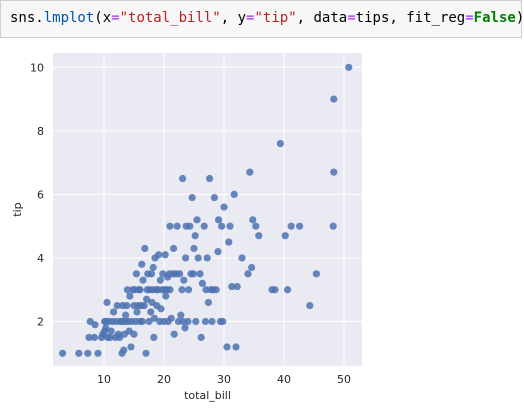 This screenshot has width=524, height=417. I want to click on x-tick-label: 50, so click(344, 379).